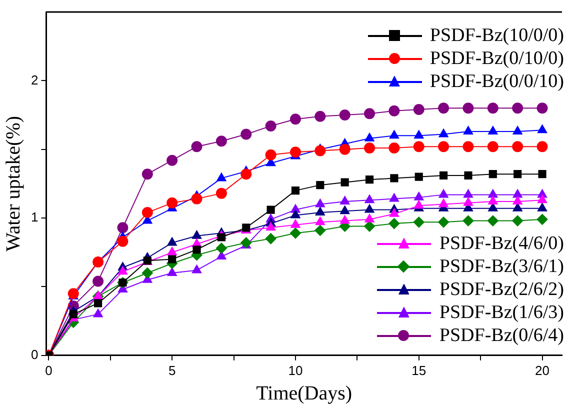  What do you see at coordinates (497, 58) in the screenshot?
I see `legend-label: PSDF-Bz(0/10/0)` at bounding box center [497, 58].